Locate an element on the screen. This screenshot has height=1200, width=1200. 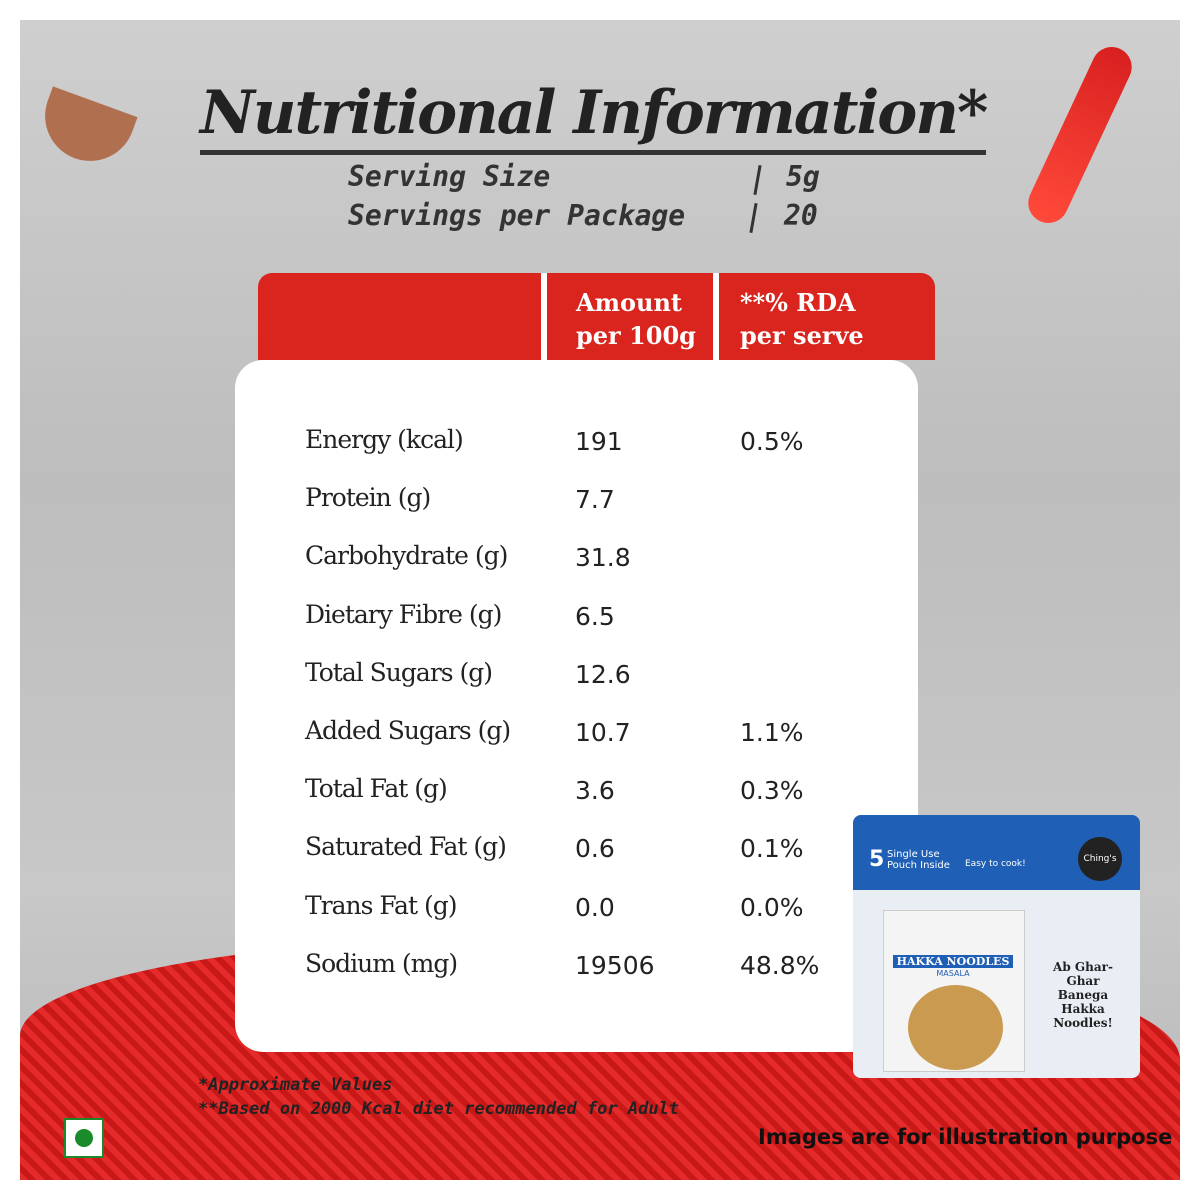
product-name: HAKKA NOODLES is located at coordinates (953, 961).